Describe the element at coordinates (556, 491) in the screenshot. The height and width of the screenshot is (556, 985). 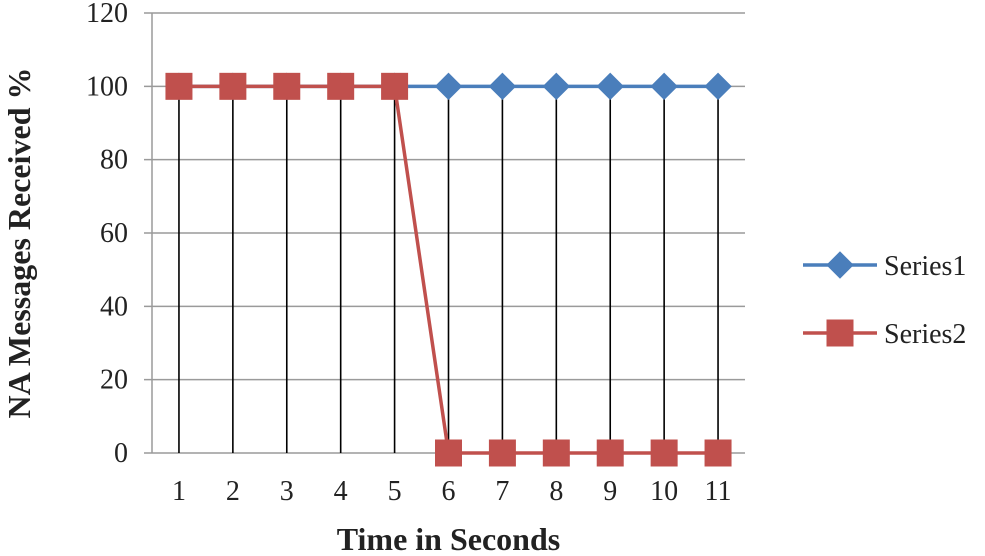
I see `x-tick-label: 8` at that location.